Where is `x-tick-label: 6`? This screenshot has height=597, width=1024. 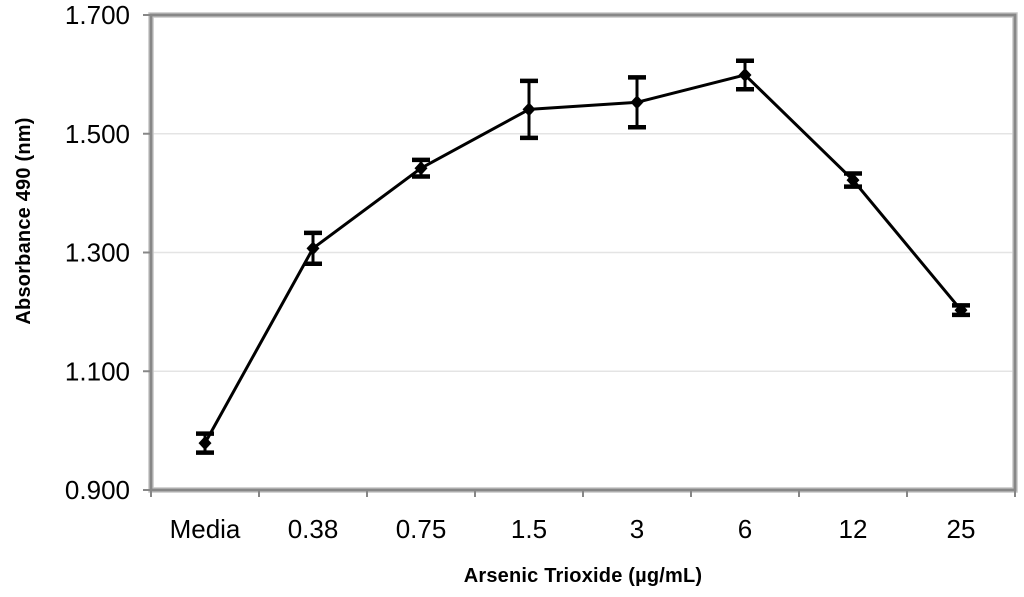
x-tick-label: 6 is located at coordinates (745, 529).